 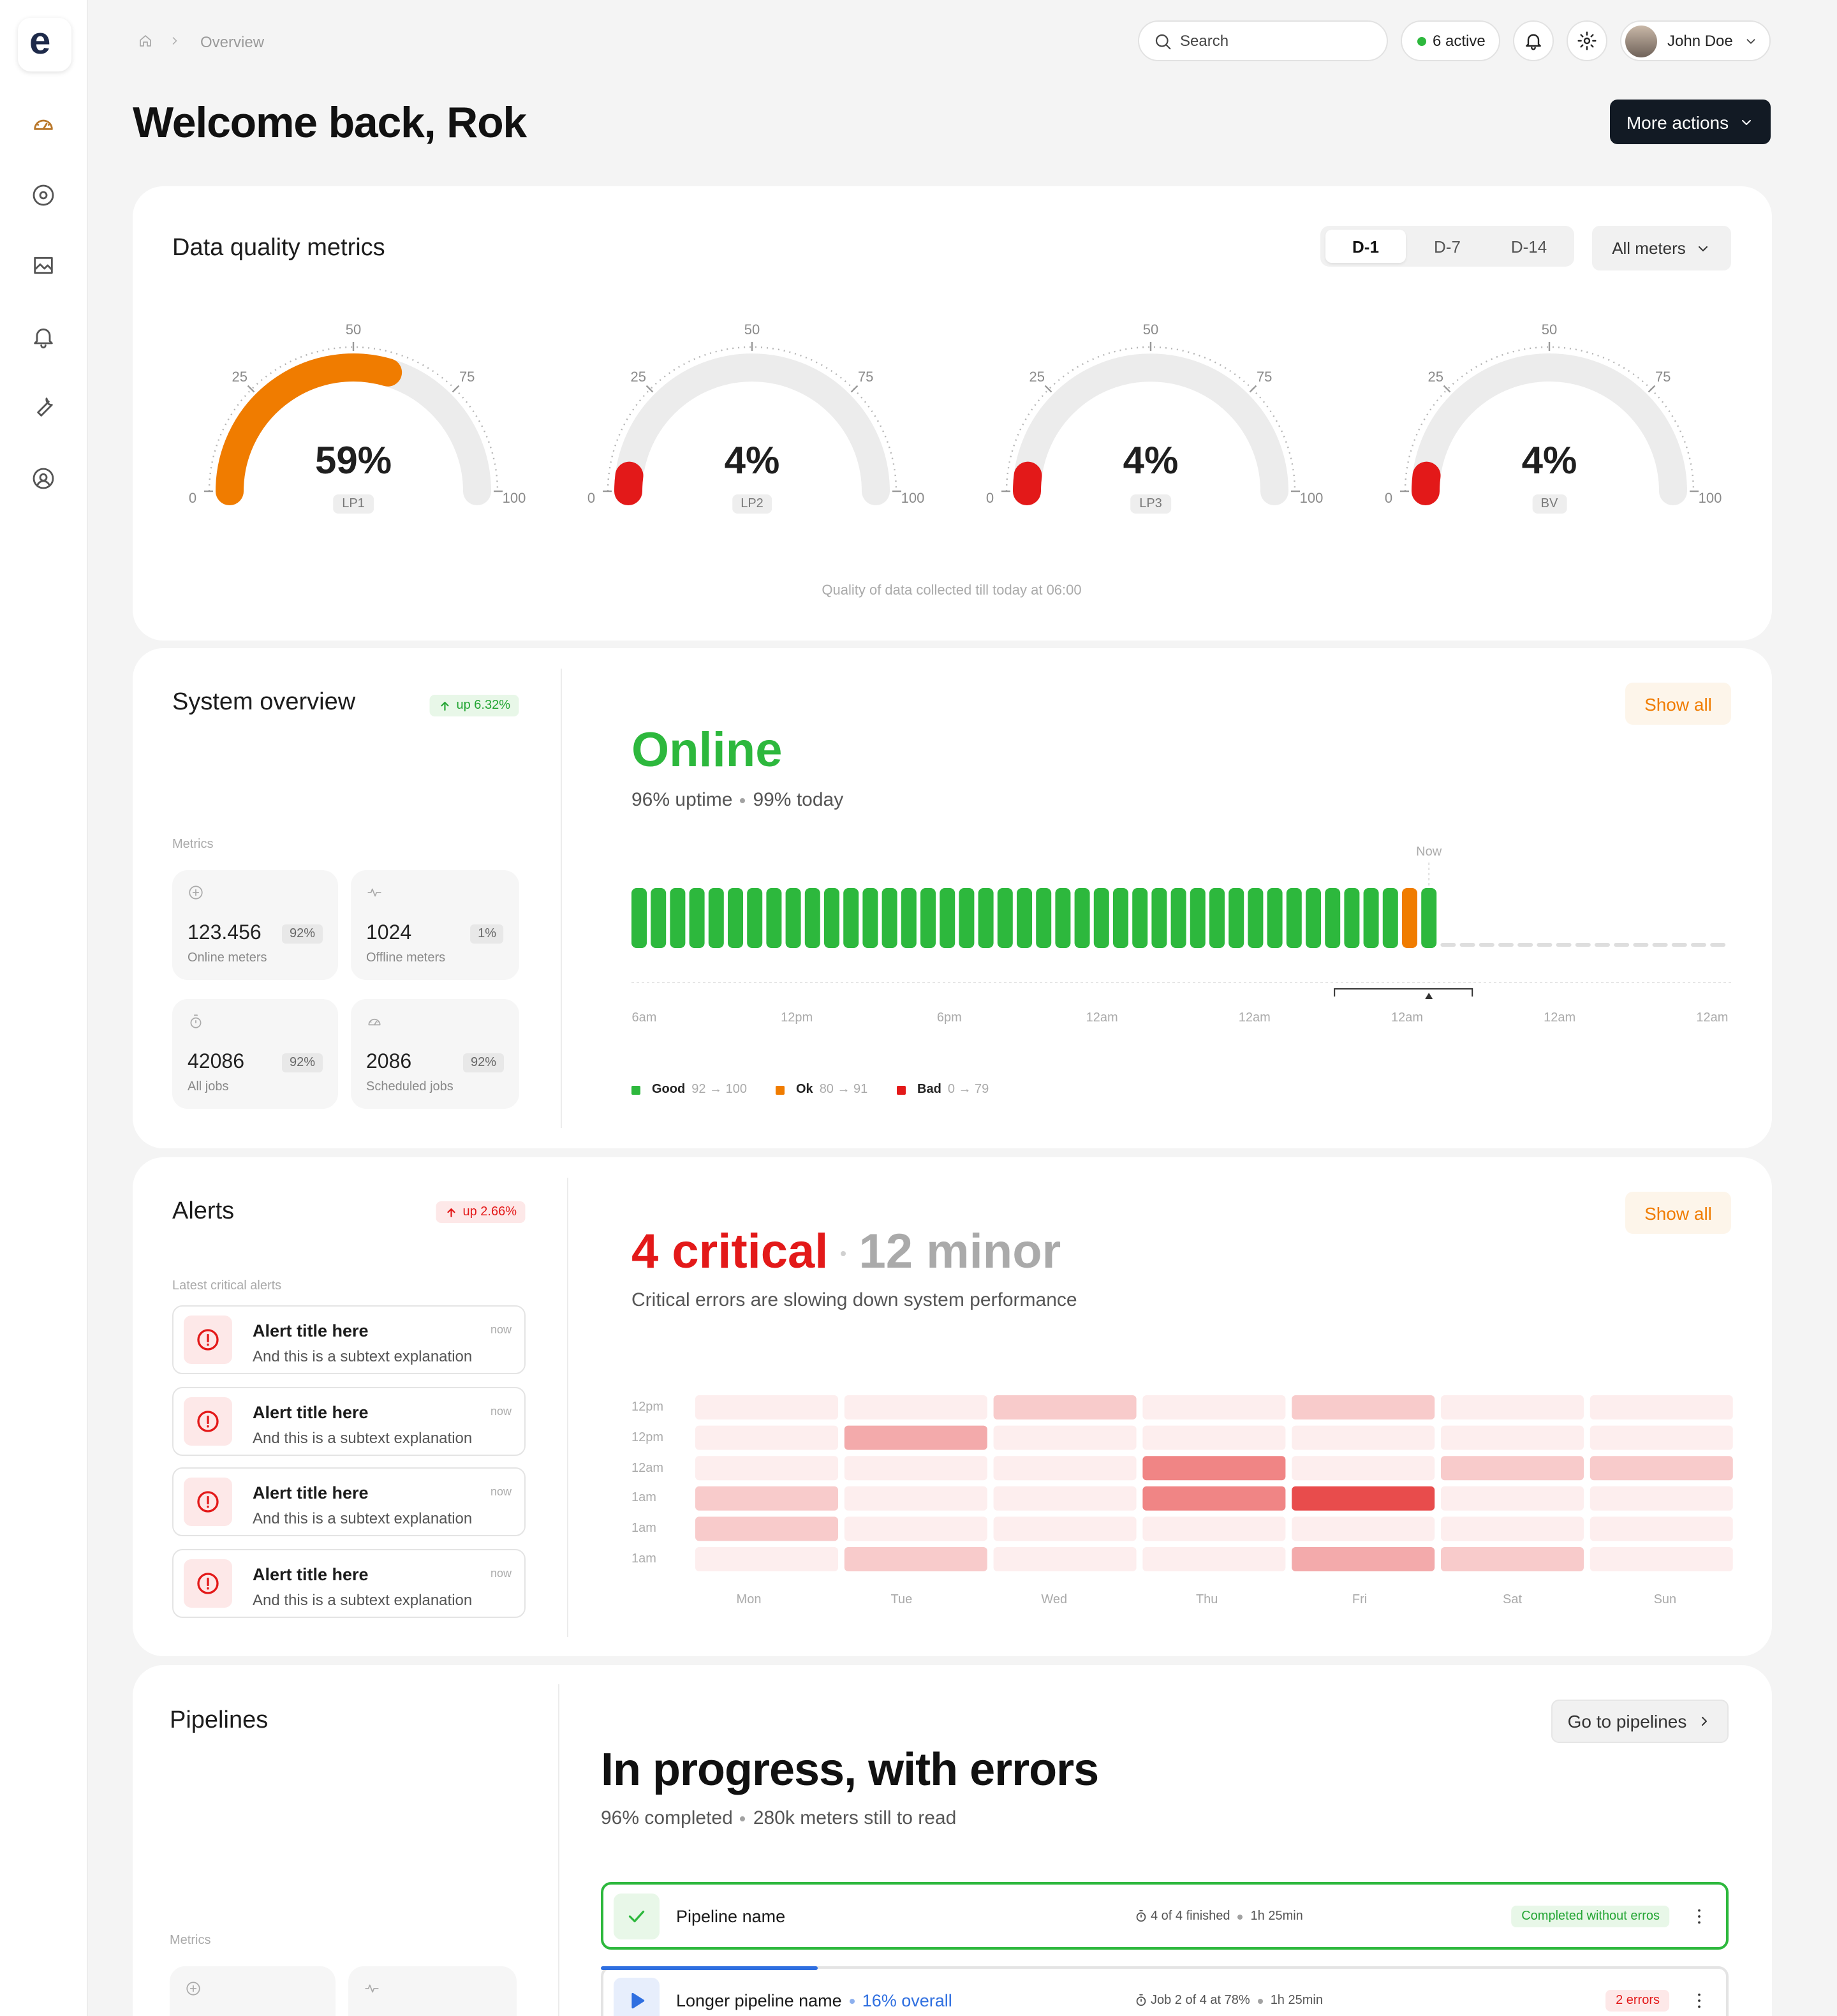 What do you see at coordinates (699, 1090) in the screenshot?
I see `legend-item: Good 92 → 100` at bounding box center [699, 1090].